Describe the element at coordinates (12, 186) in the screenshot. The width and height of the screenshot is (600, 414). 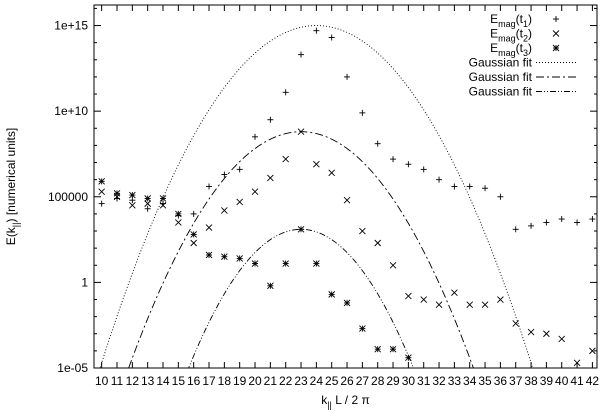
I see `y-axis-label: E(k||) [numerical units]` at that location.